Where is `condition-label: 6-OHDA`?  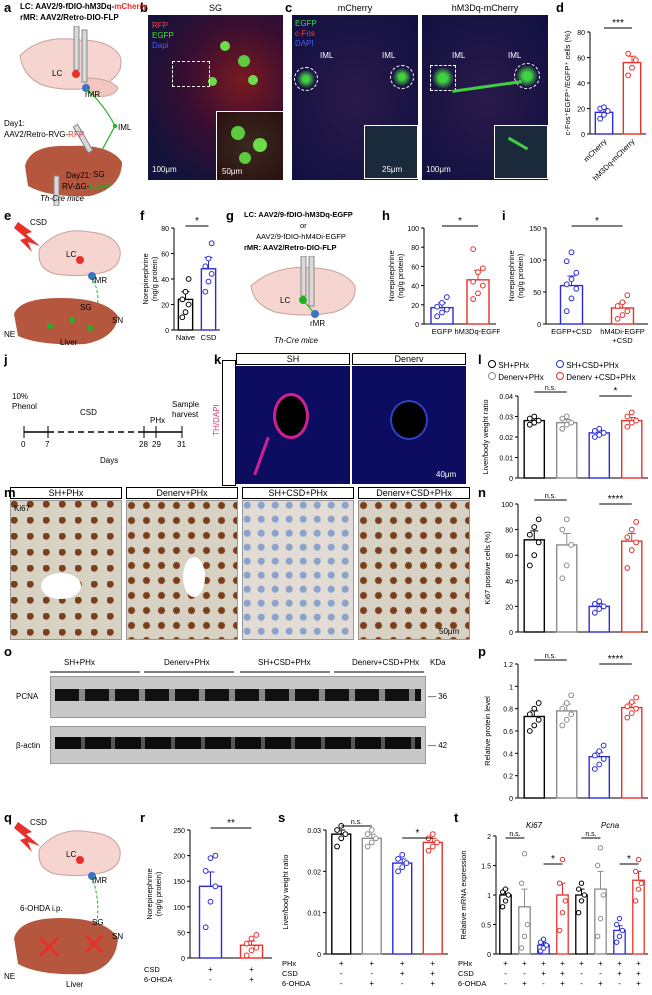 condition-label: 6-OHDA is located at coordinates (472, 983).